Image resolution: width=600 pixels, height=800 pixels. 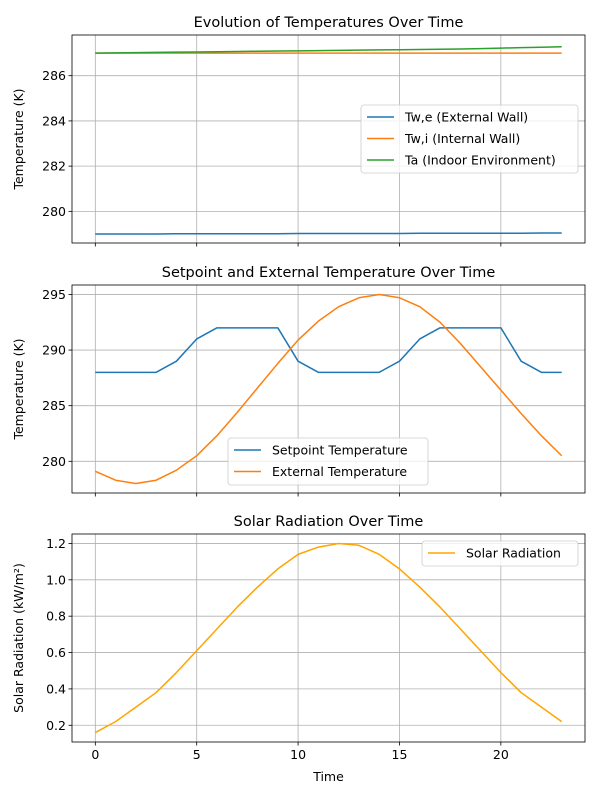 I want to click on legend: Solar Radiation, so click(x=500, y=553).